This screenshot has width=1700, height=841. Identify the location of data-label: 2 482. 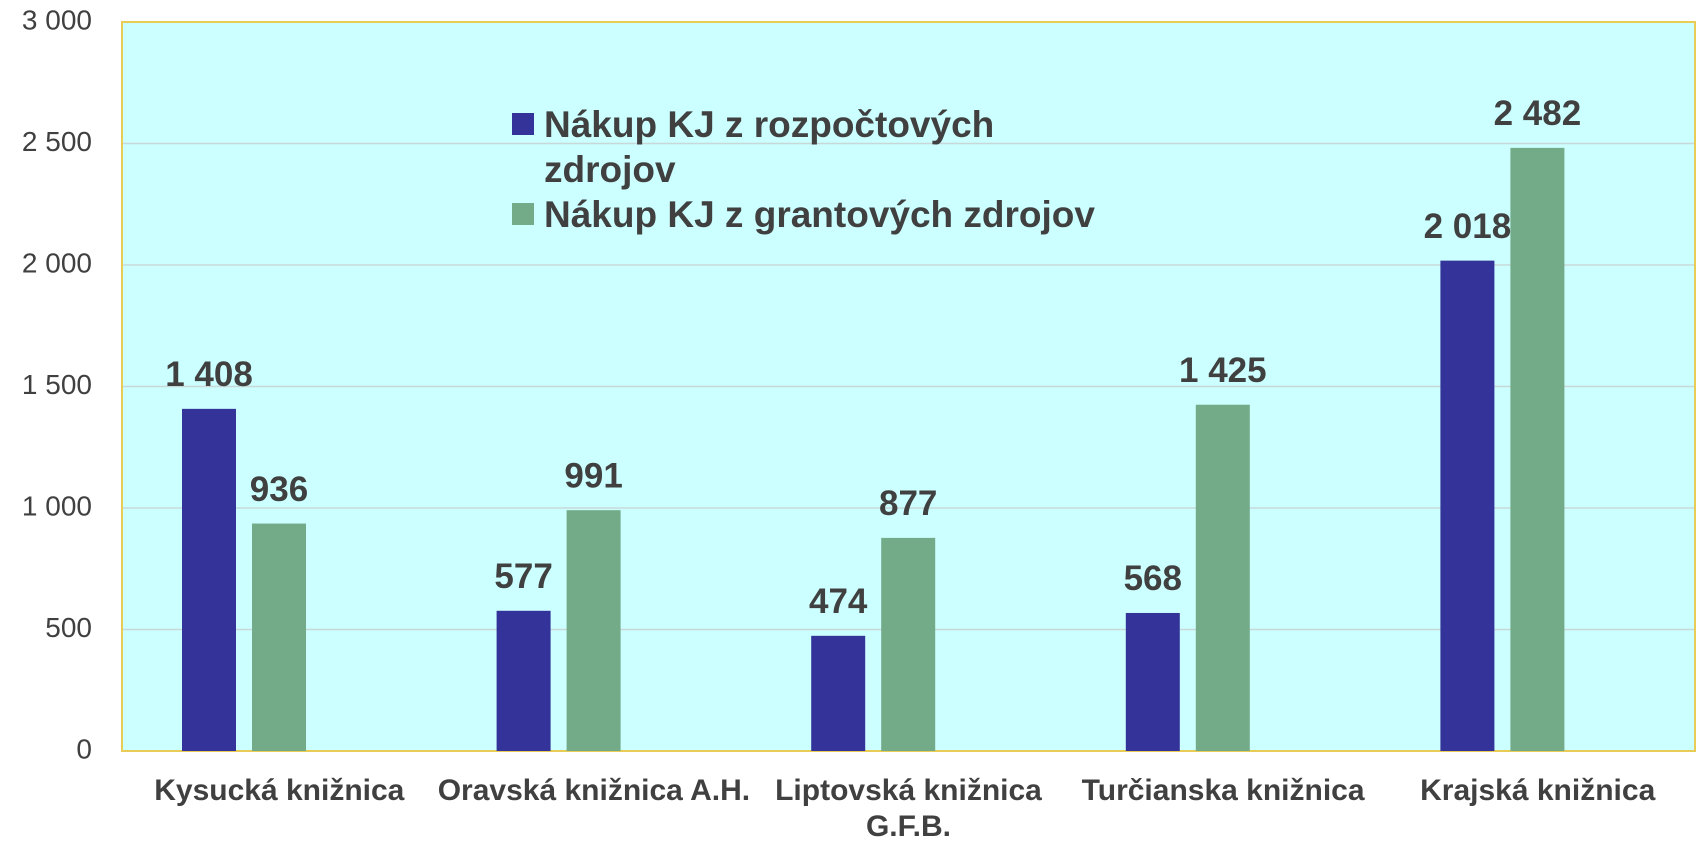
(1538, 113).